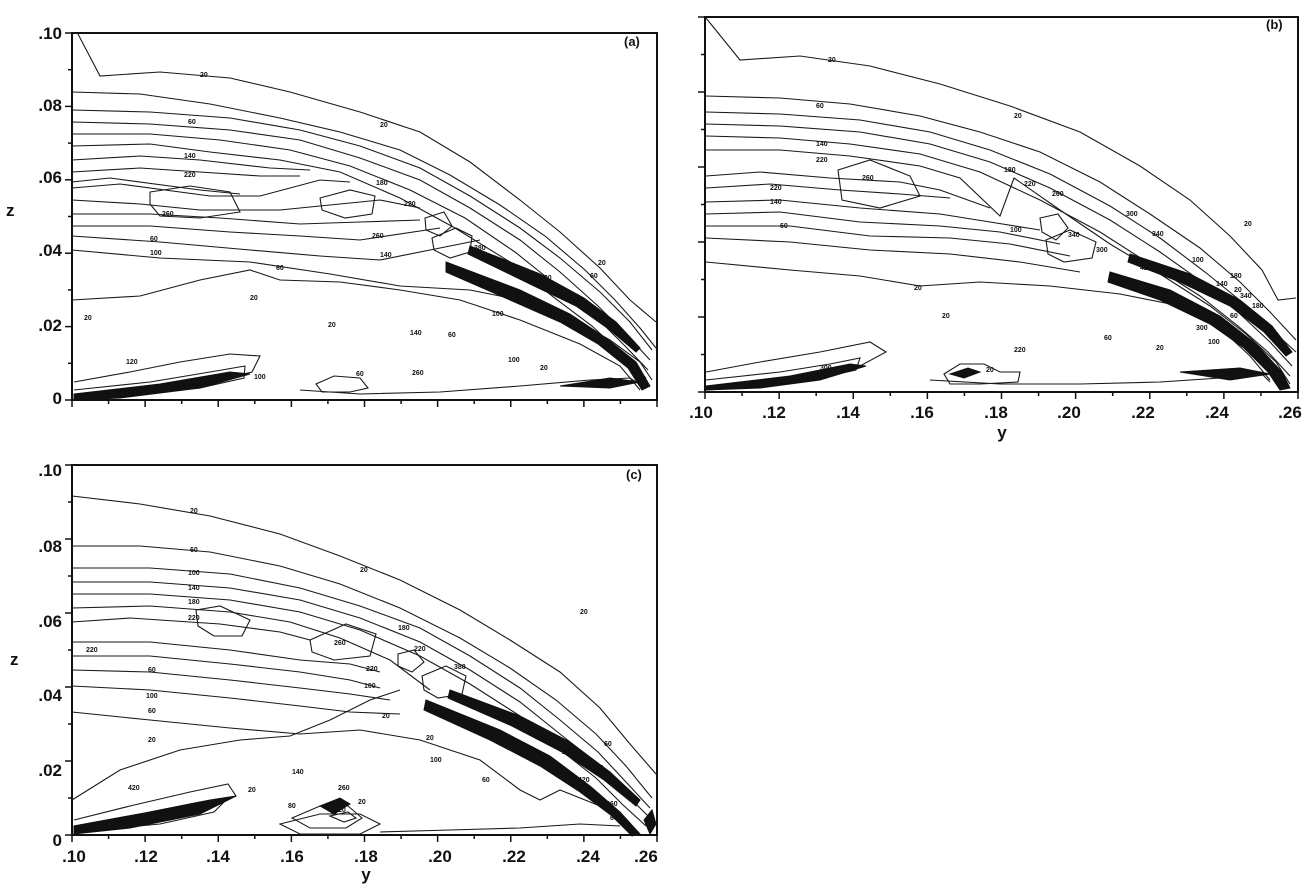 The width and height of the screenshot is (1313, 889). I want to click on panel-b-x-tick-labels: .10 .12 .14 .16 .18 .20 .22 .24 .26, so click(995, 412).